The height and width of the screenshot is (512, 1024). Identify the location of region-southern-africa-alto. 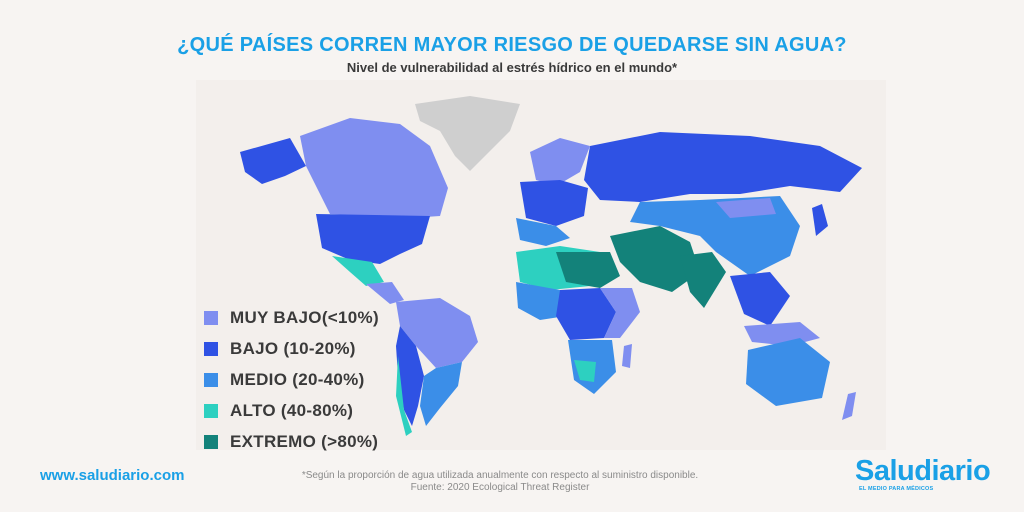
(585, 371).